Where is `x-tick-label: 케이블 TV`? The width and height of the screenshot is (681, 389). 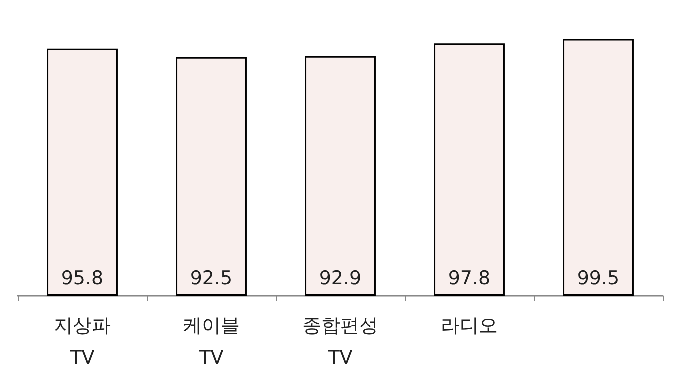 x-tick-label: 케이블 TV is located at coordinates (211, 342).